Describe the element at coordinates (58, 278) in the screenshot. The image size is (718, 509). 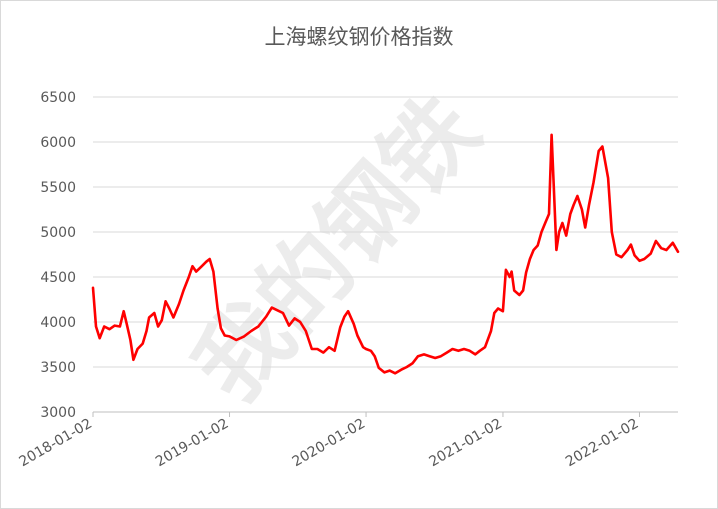
I see `y-tick-label: 4500` at that location.